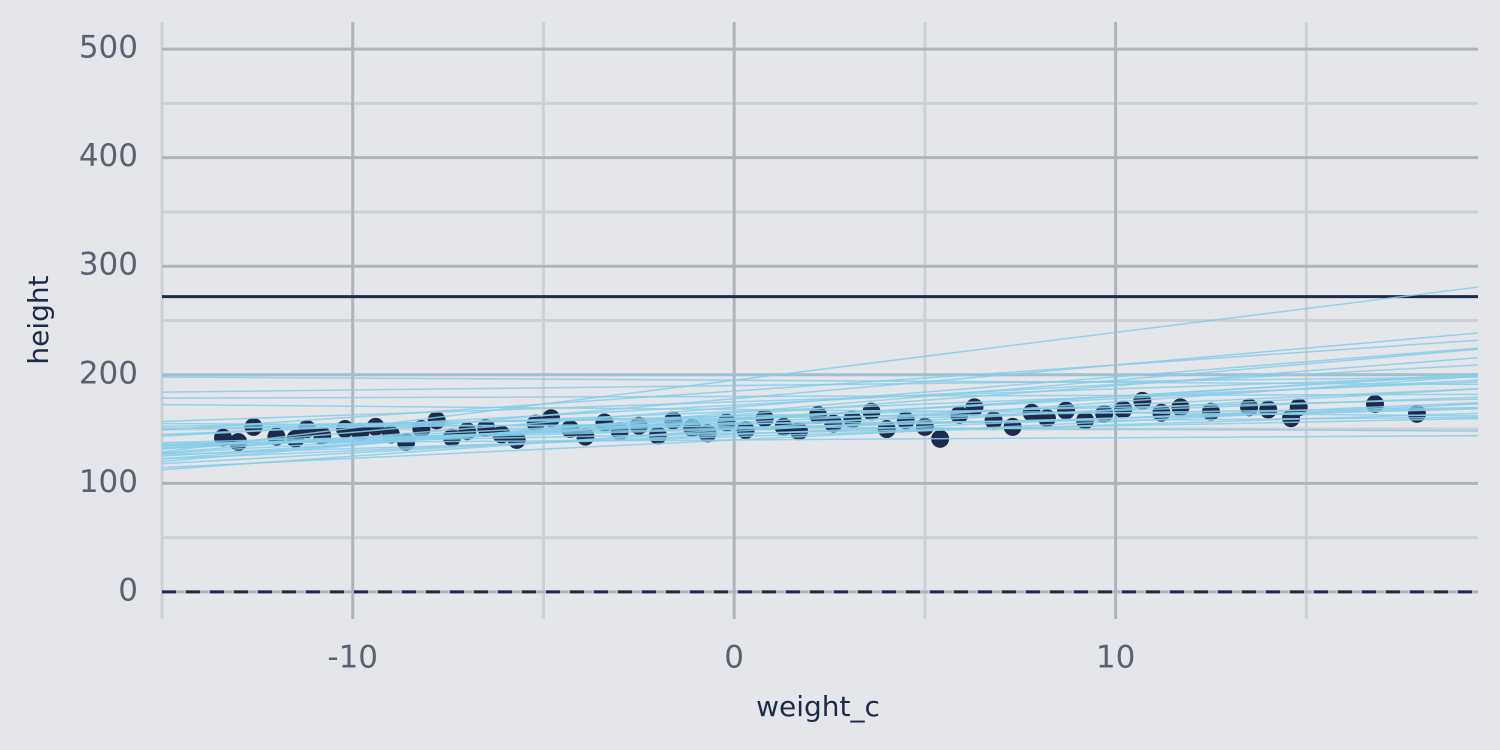 This screenshot has height=750, width=1500. I want to click on y-tick-label: 500, so click(108, 48).